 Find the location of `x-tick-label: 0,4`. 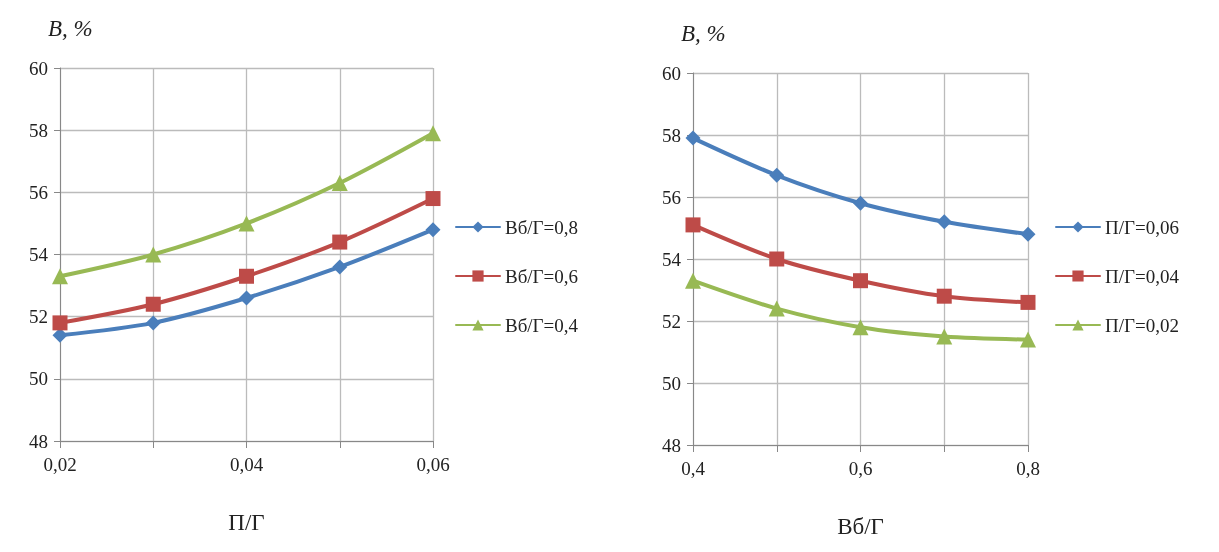

x-tick-label: 0,4 is located at coordinates (693, 468).